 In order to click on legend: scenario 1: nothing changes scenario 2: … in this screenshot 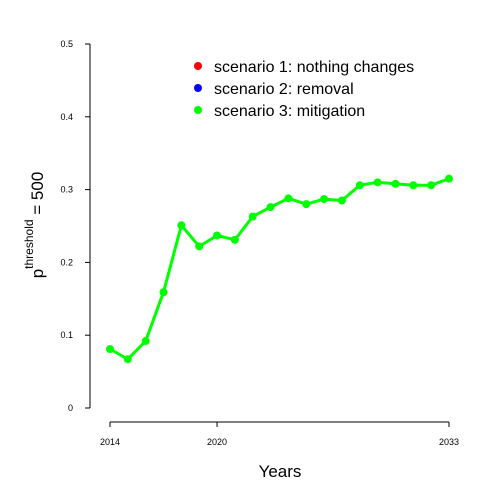, I will do `click(304, 89)`.